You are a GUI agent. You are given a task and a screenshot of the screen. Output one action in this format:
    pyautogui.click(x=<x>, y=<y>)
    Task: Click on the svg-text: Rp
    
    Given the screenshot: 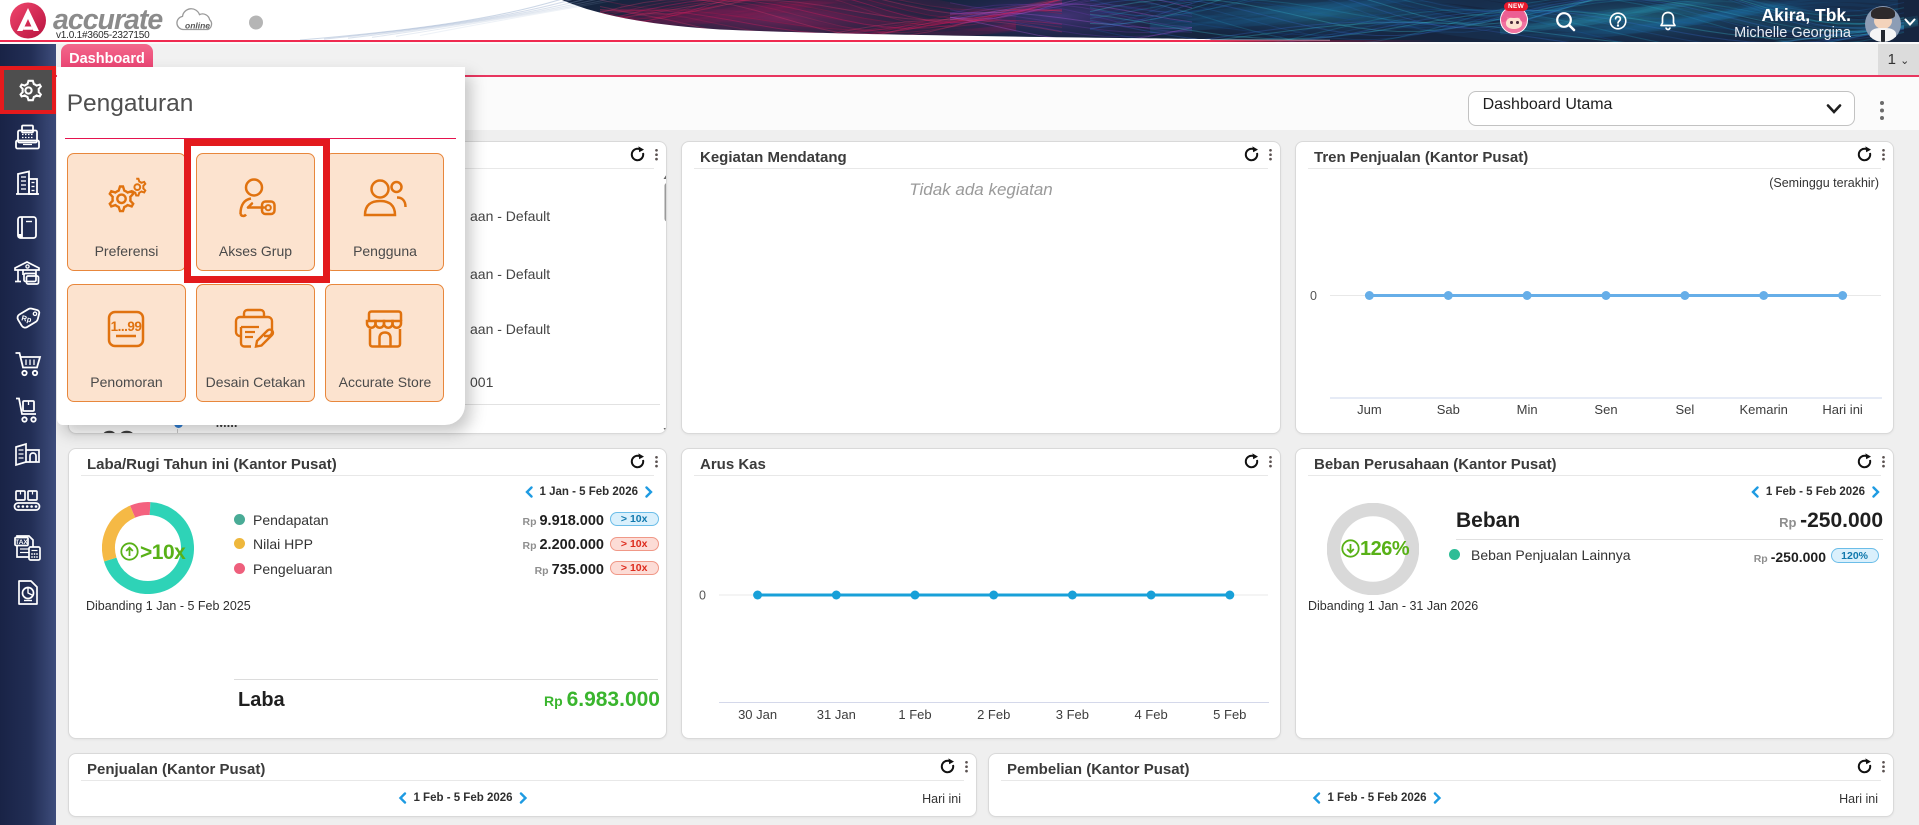 What is the action you would take?
    pyautogui.click(x=27, y=318)
    